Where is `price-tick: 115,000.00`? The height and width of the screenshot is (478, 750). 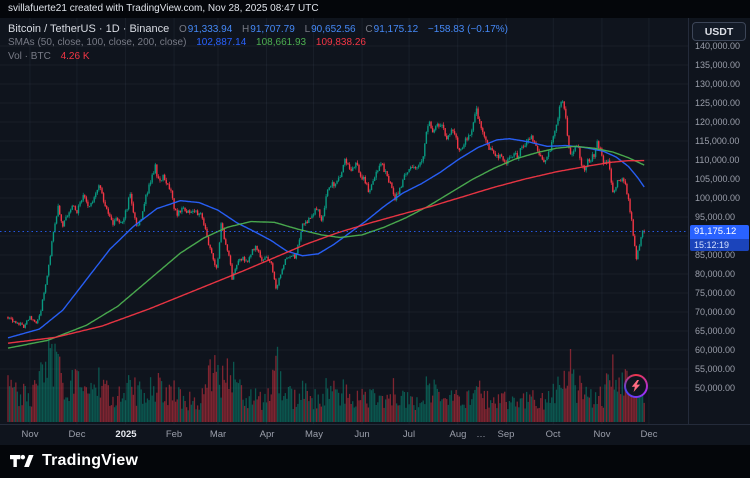 price-tick: 115,000.00 is located at coordinates (717, 141).